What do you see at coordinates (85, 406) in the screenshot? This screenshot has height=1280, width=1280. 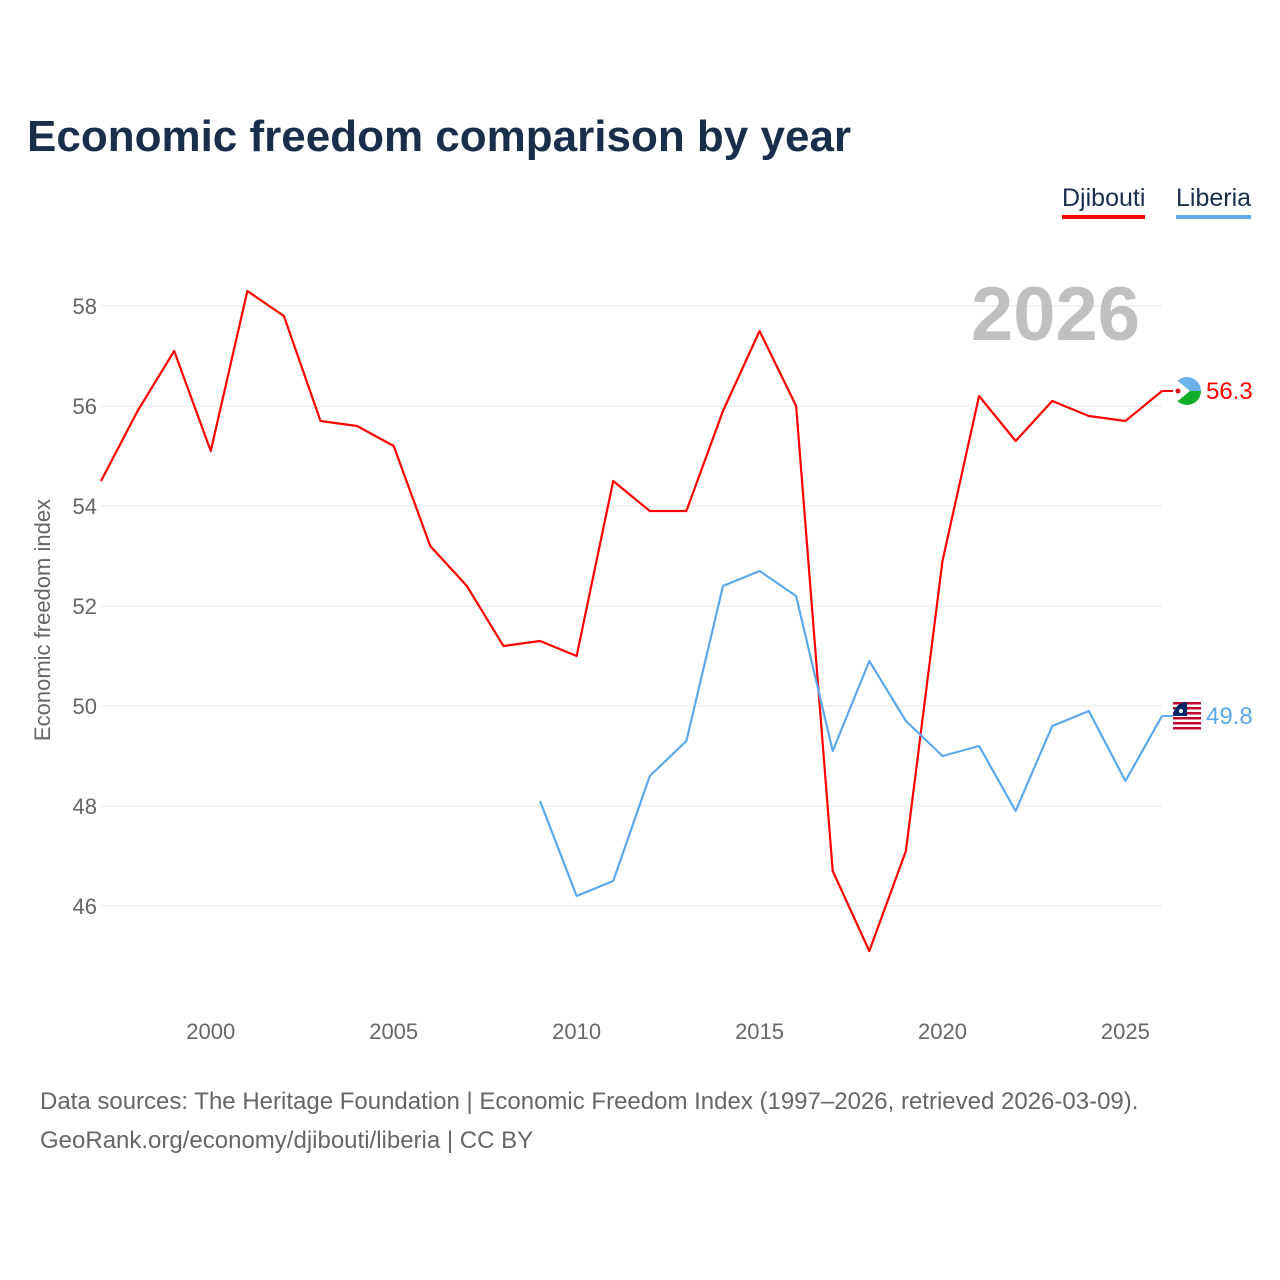 I see `y-tick-label: 56` at bounding box center [85, 406].